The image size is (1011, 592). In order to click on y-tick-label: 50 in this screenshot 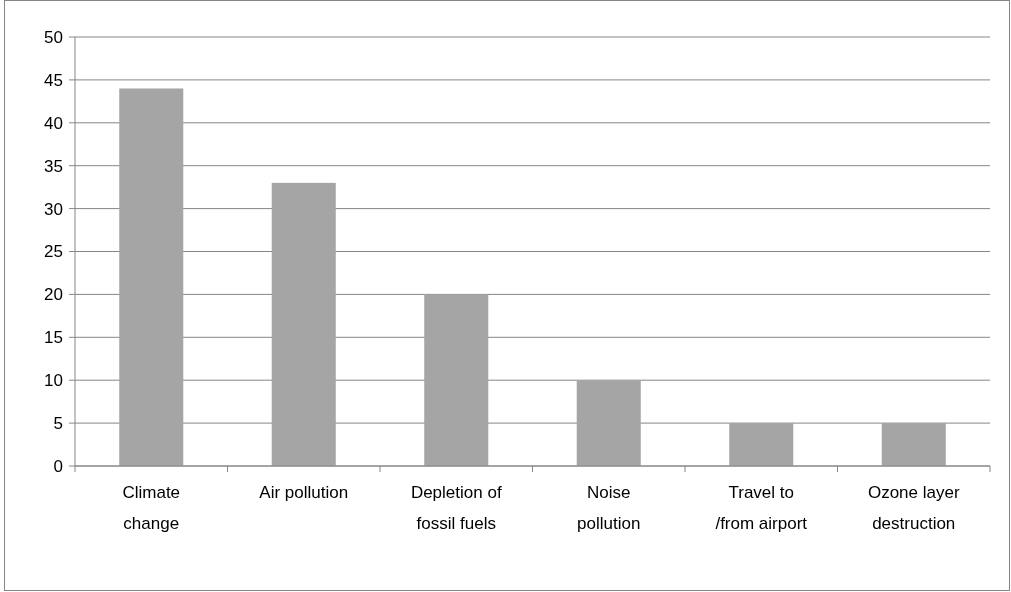, I will do `click(53, 37)`.